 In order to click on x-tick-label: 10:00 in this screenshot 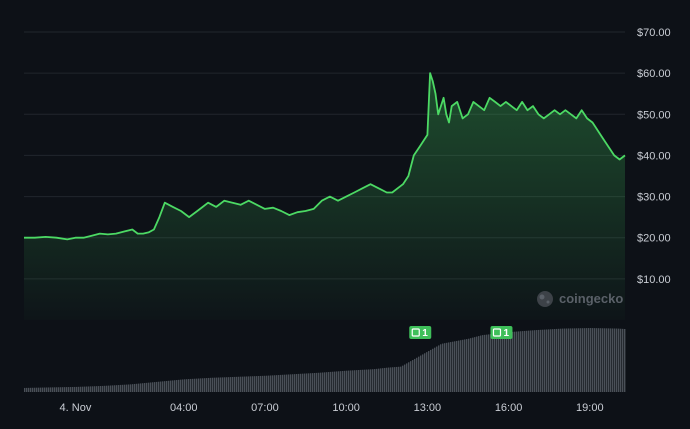, I will do `click(346, 408)`.